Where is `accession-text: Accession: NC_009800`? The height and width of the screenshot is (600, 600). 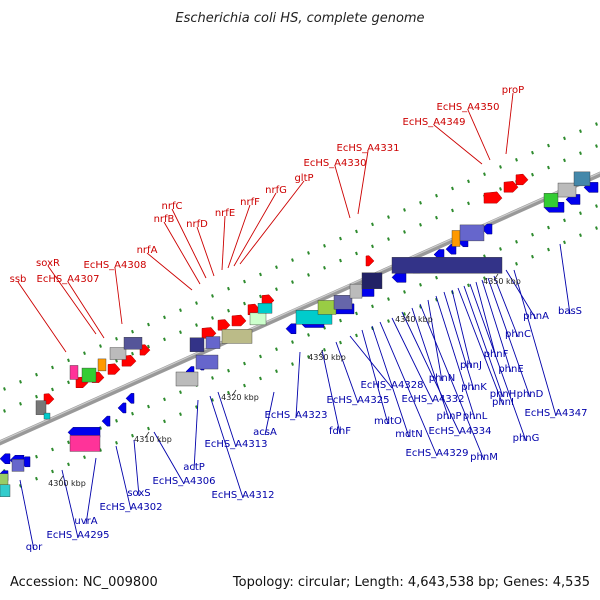
accession-text: Accession: NC_009800 is located at coordinates (84, 582).